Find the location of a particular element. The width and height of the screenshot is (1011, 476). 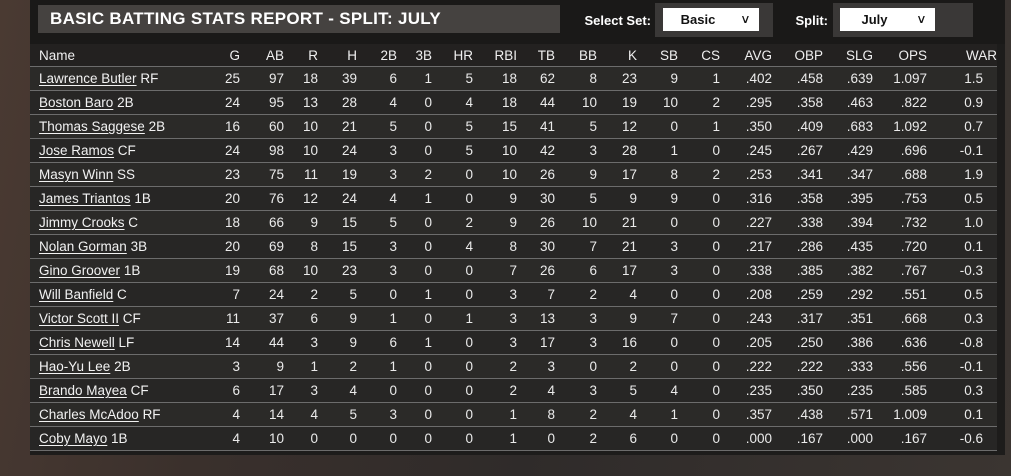

stat-cell-rbi: 10 is located at coordinates (495, 150).